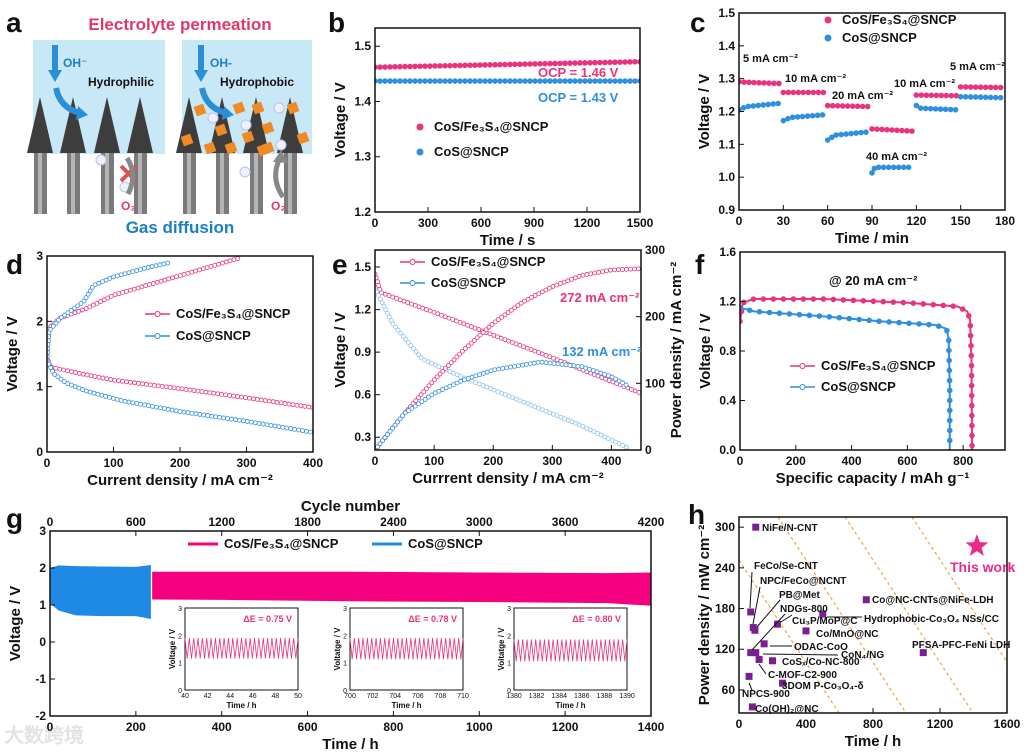 The width and height of the screenshot is (1029, 754). I want to click on diagram-footer: Gas diffusion, so click(180, 227).